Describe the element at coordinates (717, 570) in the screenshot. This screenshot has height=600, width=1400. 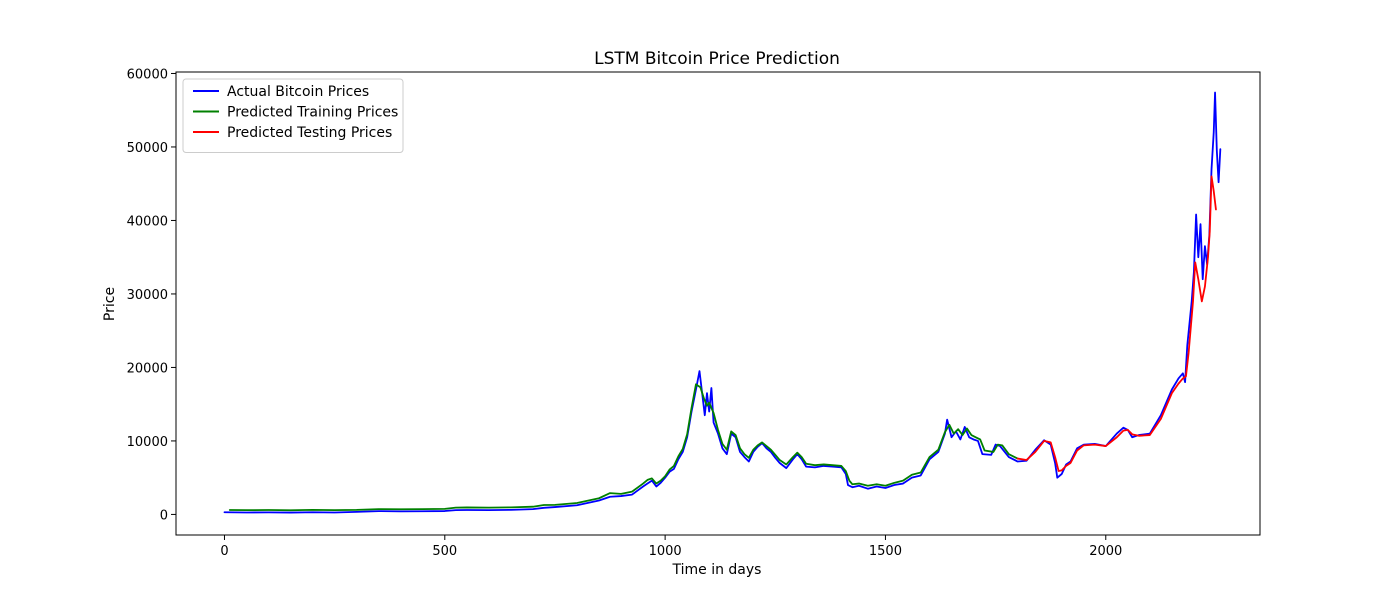
I see `x-axis-label: Time in days` at that location.